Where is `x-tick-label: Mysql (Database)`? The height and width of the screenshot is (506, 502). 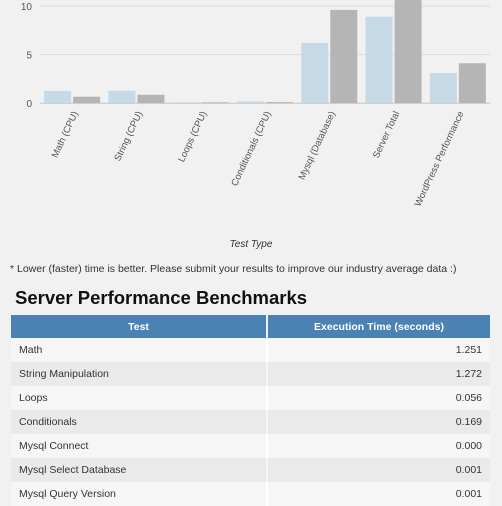
x-tick-label: Mysql (Database) is located at coordinates (317, 146).